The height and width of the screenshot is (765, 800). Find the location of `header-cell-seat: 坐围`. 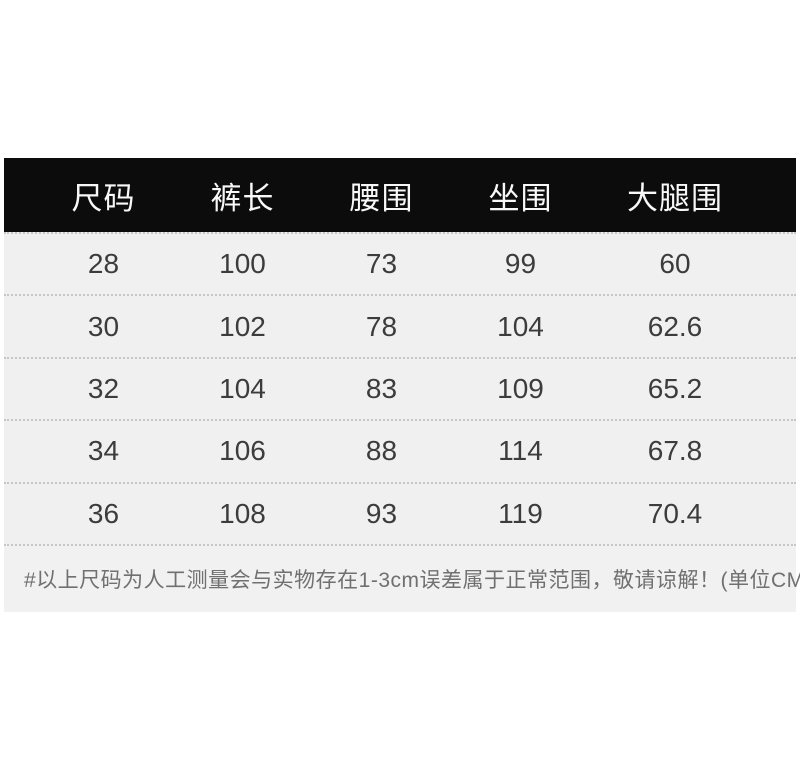

header-cell-seat: 坐围 is located at coordinates (520, 198).